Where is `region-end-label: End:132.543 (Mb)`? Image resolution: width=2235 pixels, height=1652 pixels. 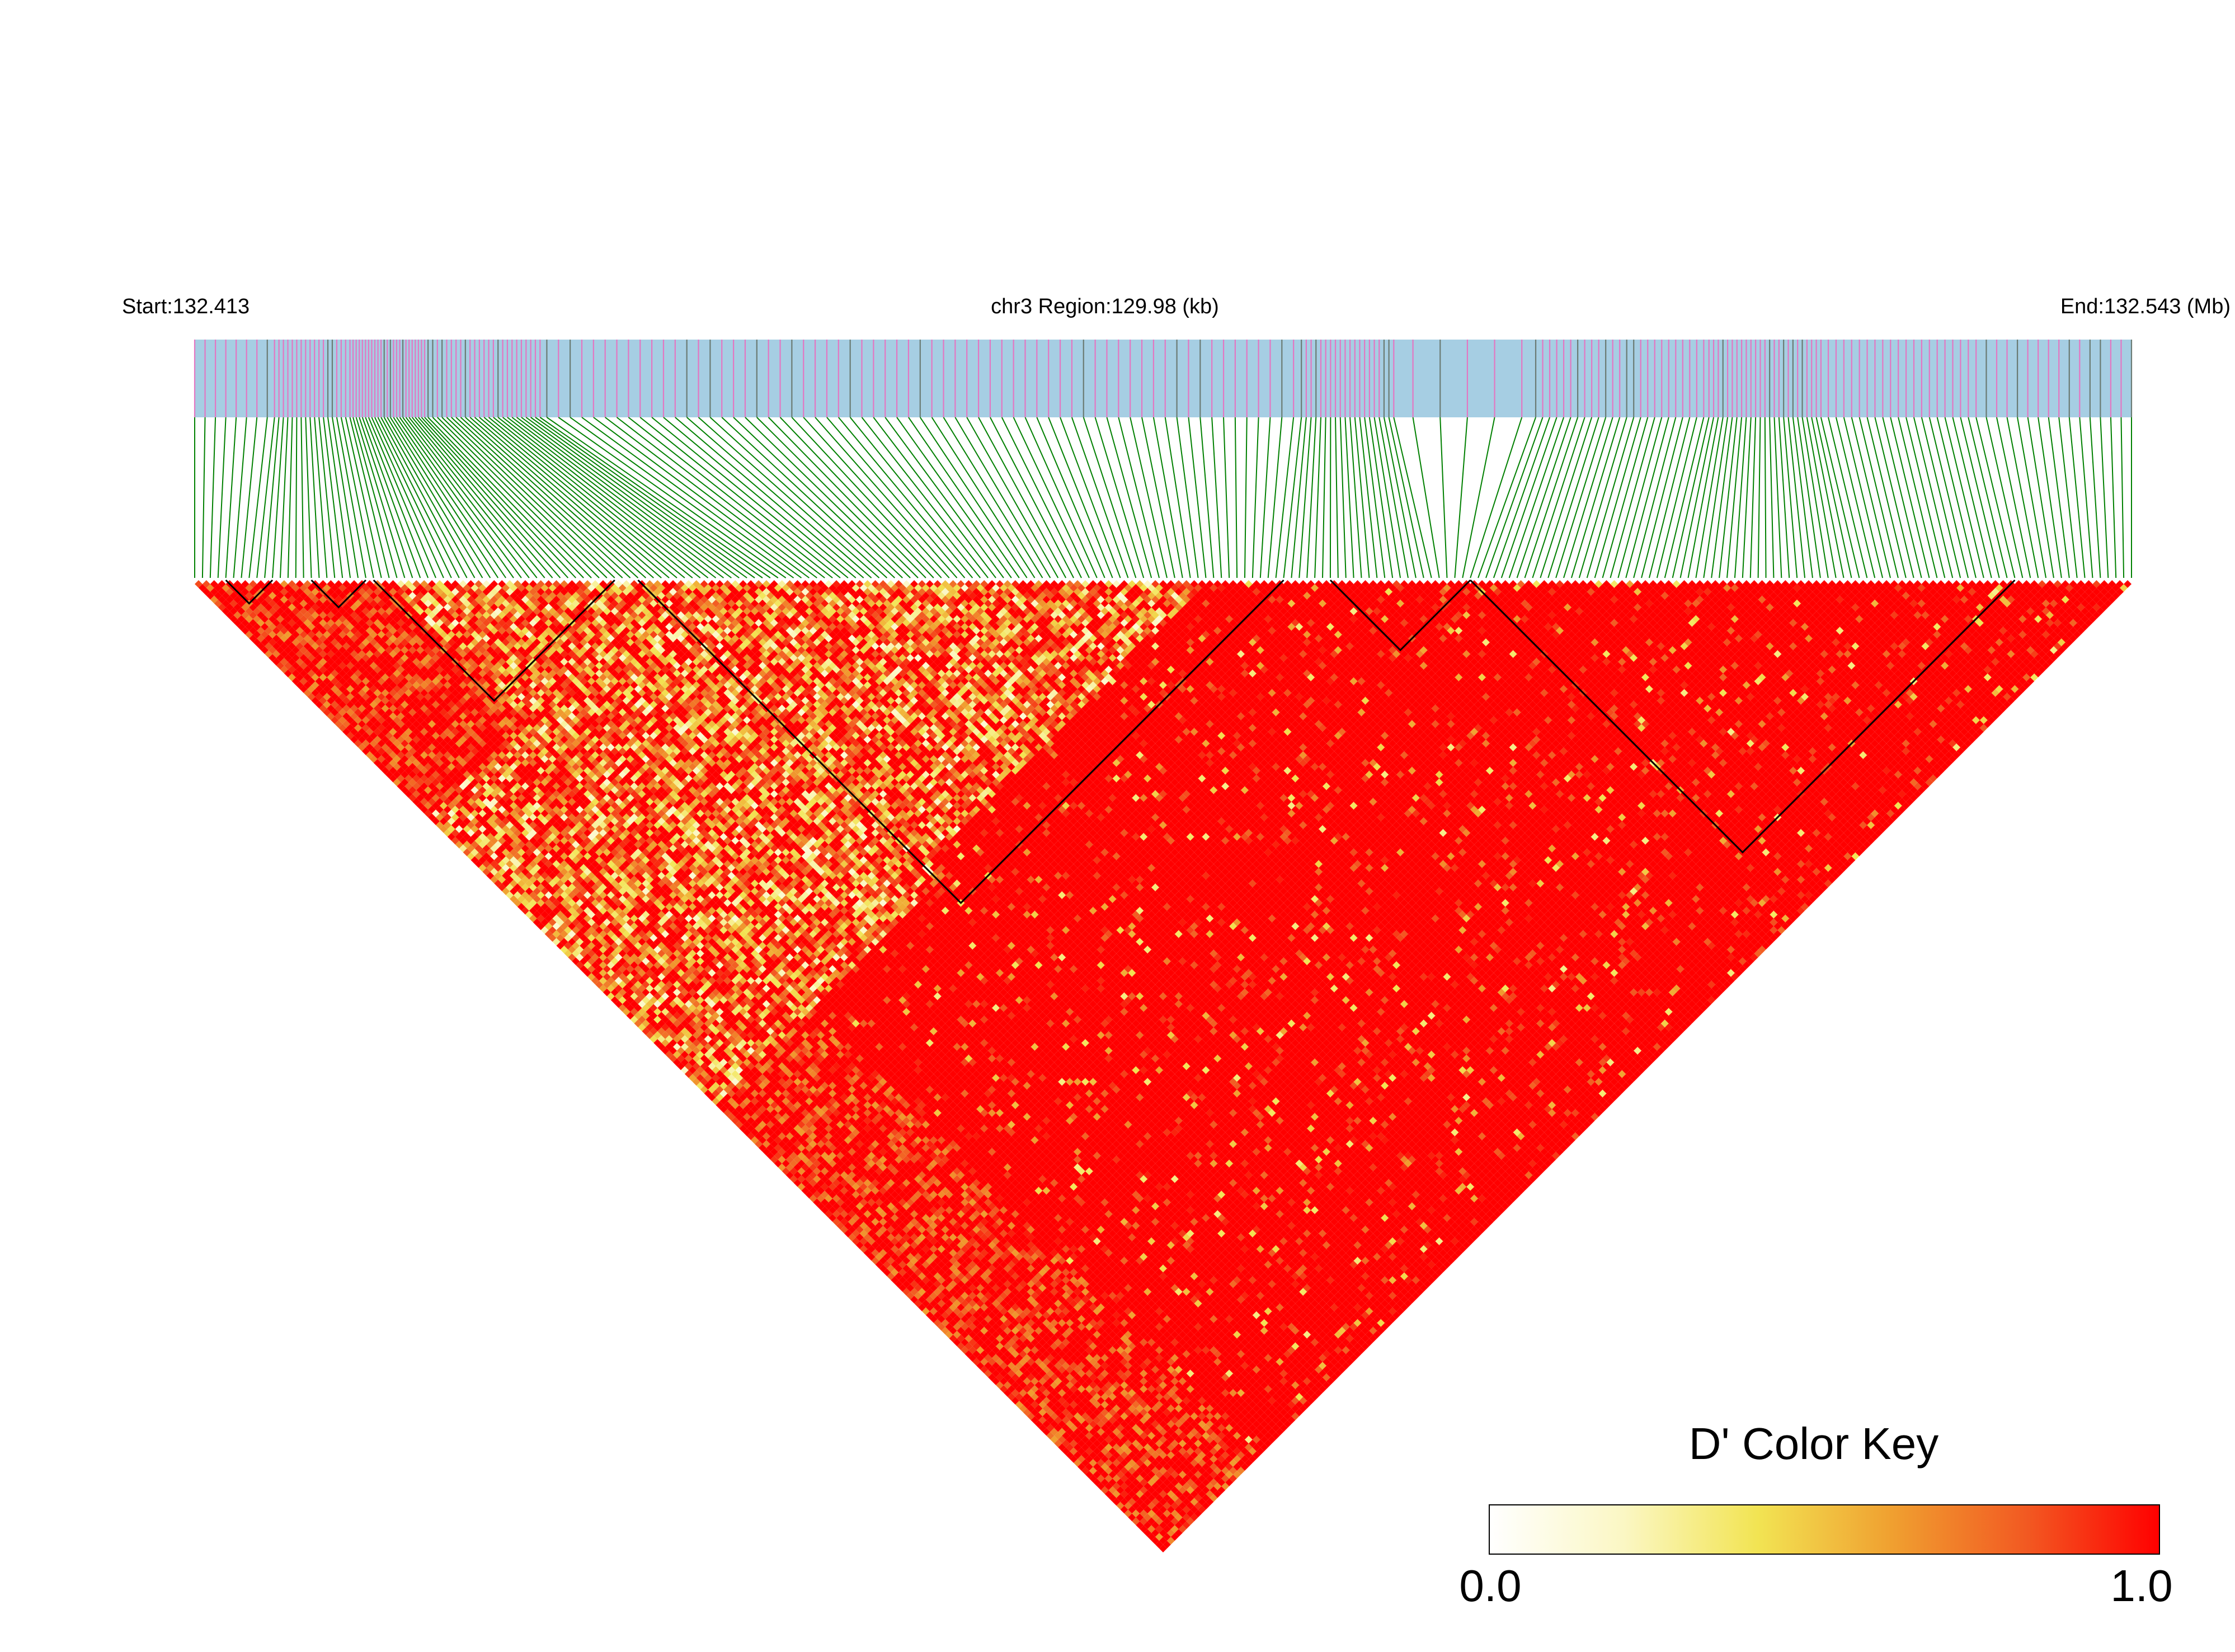
region-end-label: End:132.543 (Mb) is located at coordinates (2145, 306).